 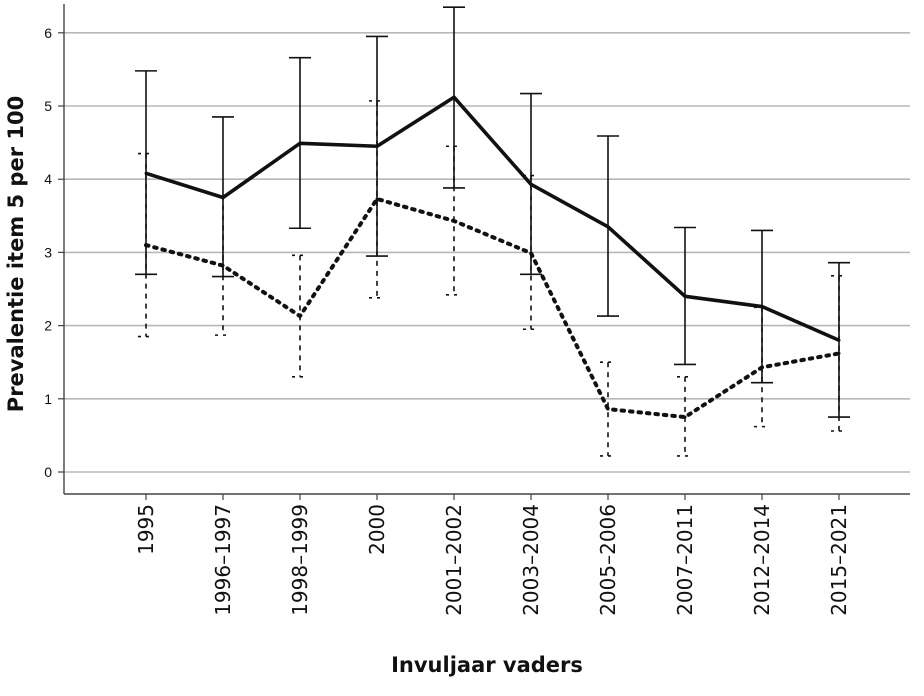 I want to click on y-tick-label-4: 4, so click(x=48, y=179).